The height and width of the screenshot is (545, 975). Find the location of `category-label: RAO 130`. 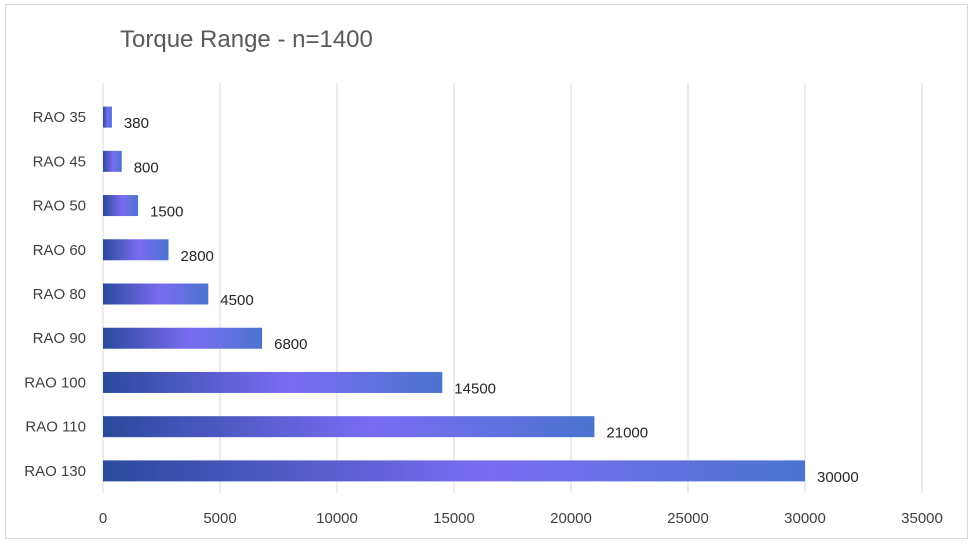

category-label: RAO 130 is located at coordinates (55, 471).